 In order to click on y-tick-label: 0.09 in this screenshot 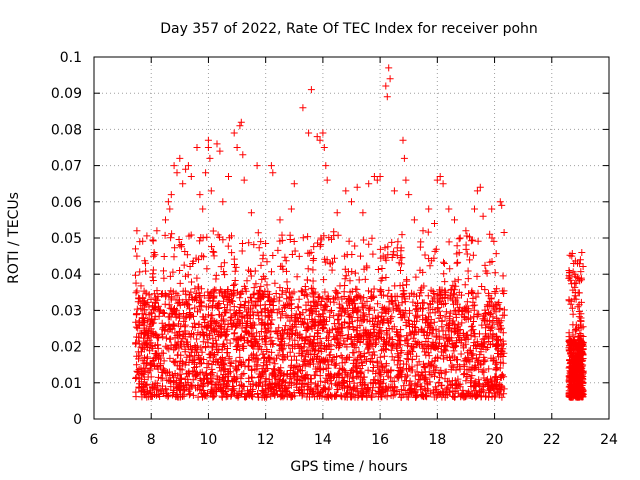, I will do `click(66, 94)`.